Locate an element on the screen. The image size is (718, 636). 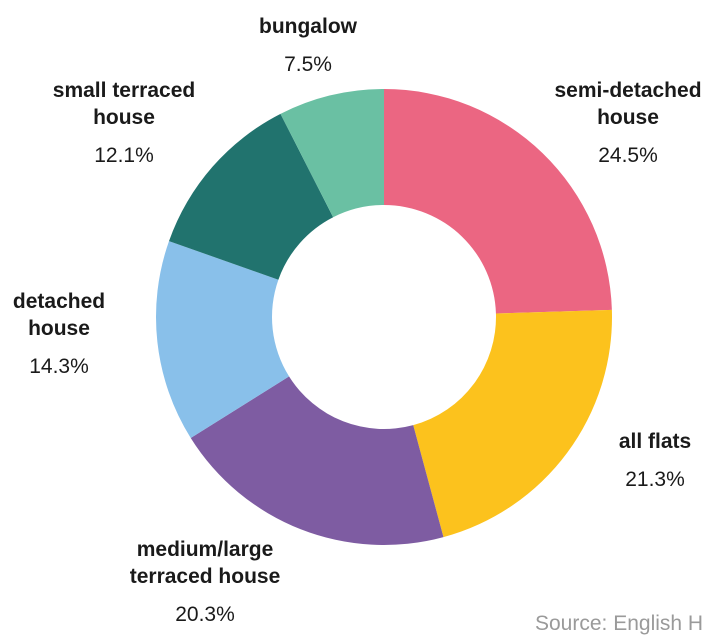
slice-medium-large-terraced-house is located at coordinates (317, 460).